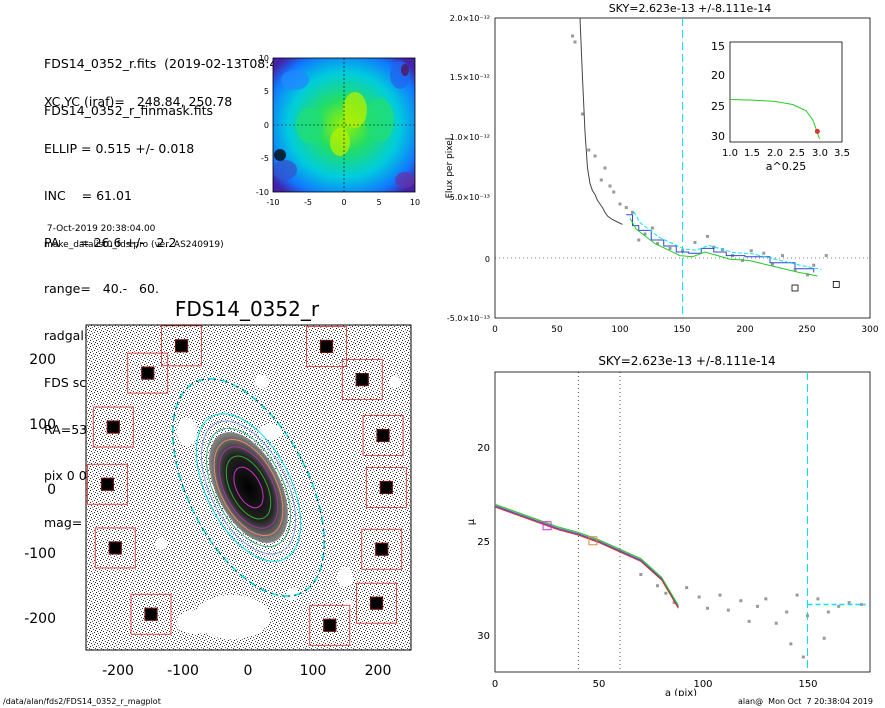 This screenshot has width=885, height=708. Describe the element at coordinates (313, 671) in the screenshot. I see `gal-xtick: 100` at that location.